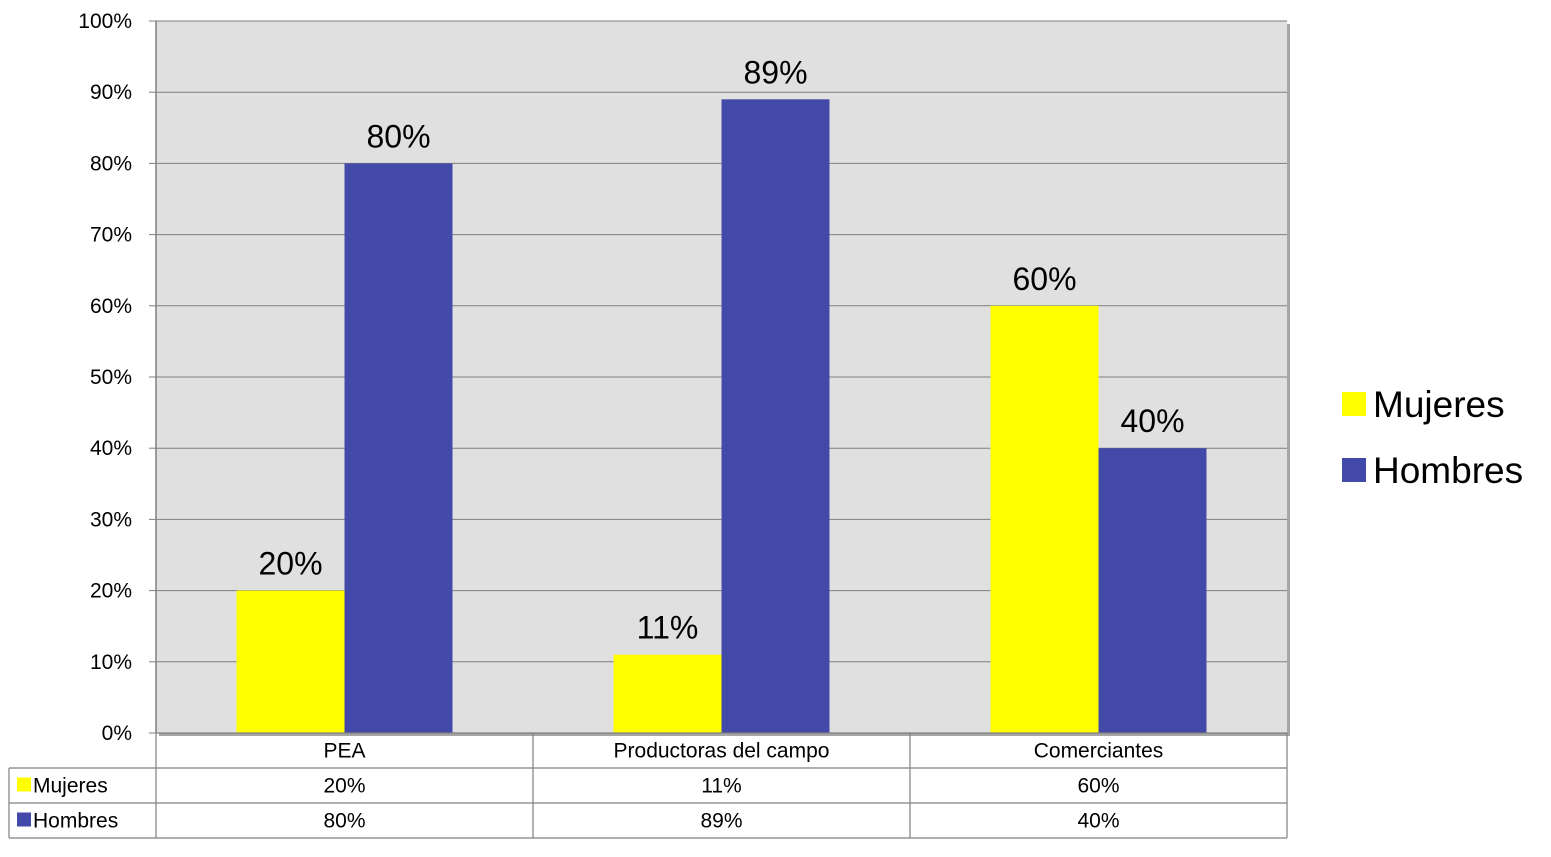 The image size is (1551, 857). What do you see at coordinates (111, 235) in the screenshot?
I see `y-tick-label: 70%` at bounding box center [111, 235].